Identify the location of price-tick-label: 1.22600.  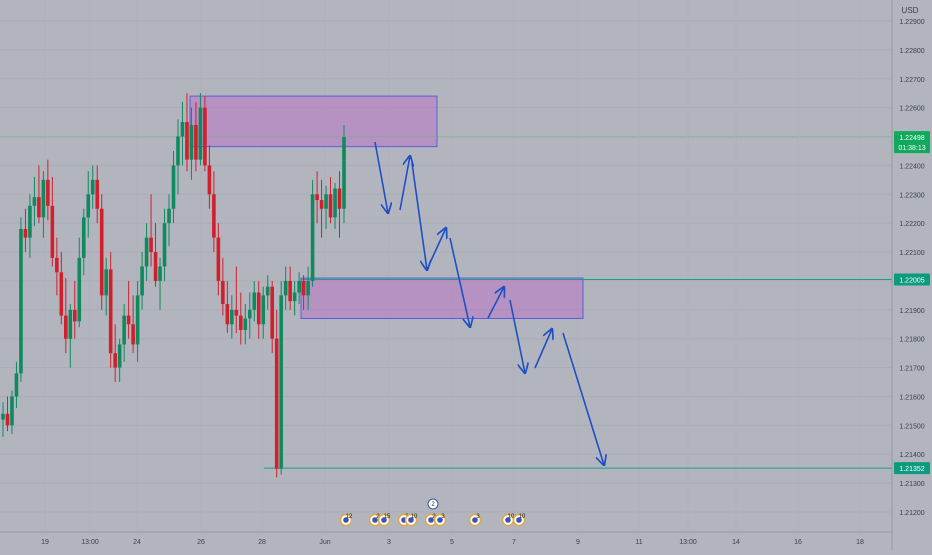
(911, 109).